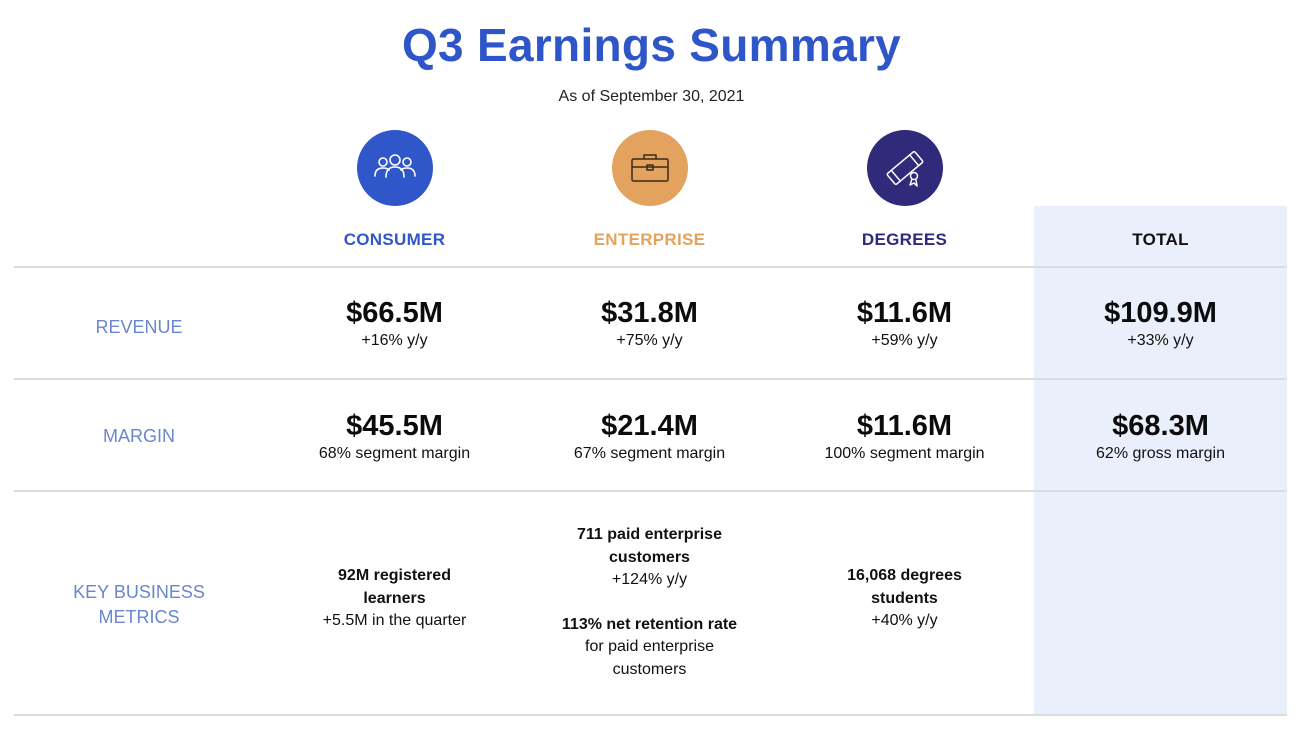  What do you see at coordinates (394, 453) in the screenshot?
I see `margin-note: 68% segment margin` at bounding box center [394, 453].